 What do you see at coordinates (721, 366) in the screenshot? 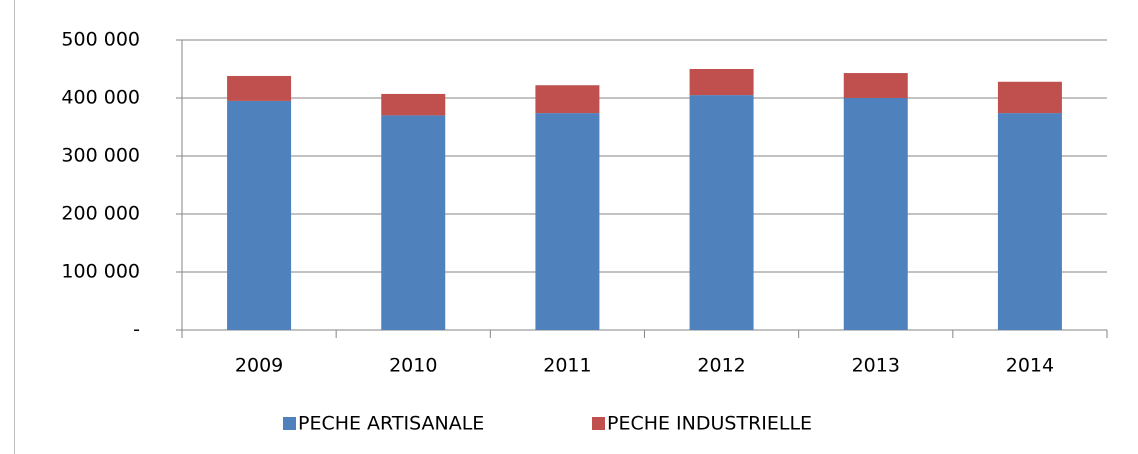
I see `x-tick-label: 2012` at bounding box center [721, 366].